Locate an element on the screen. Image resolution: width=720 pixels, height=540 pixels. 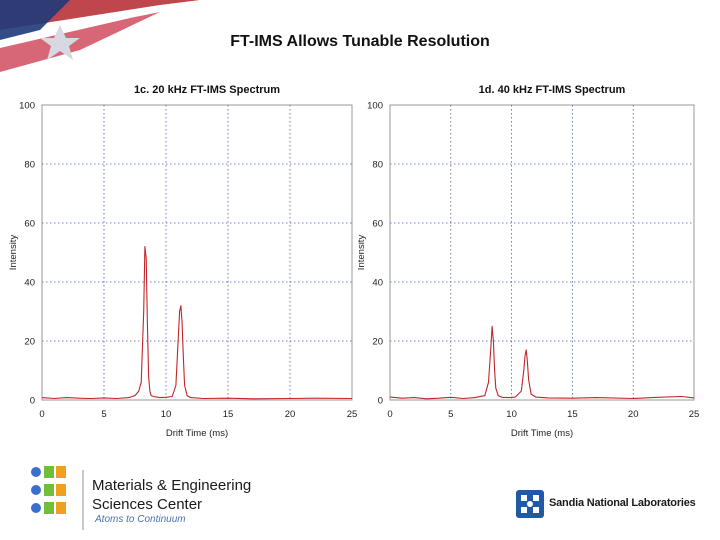
mesc-logo-icon is located at coordinates (48, 490).